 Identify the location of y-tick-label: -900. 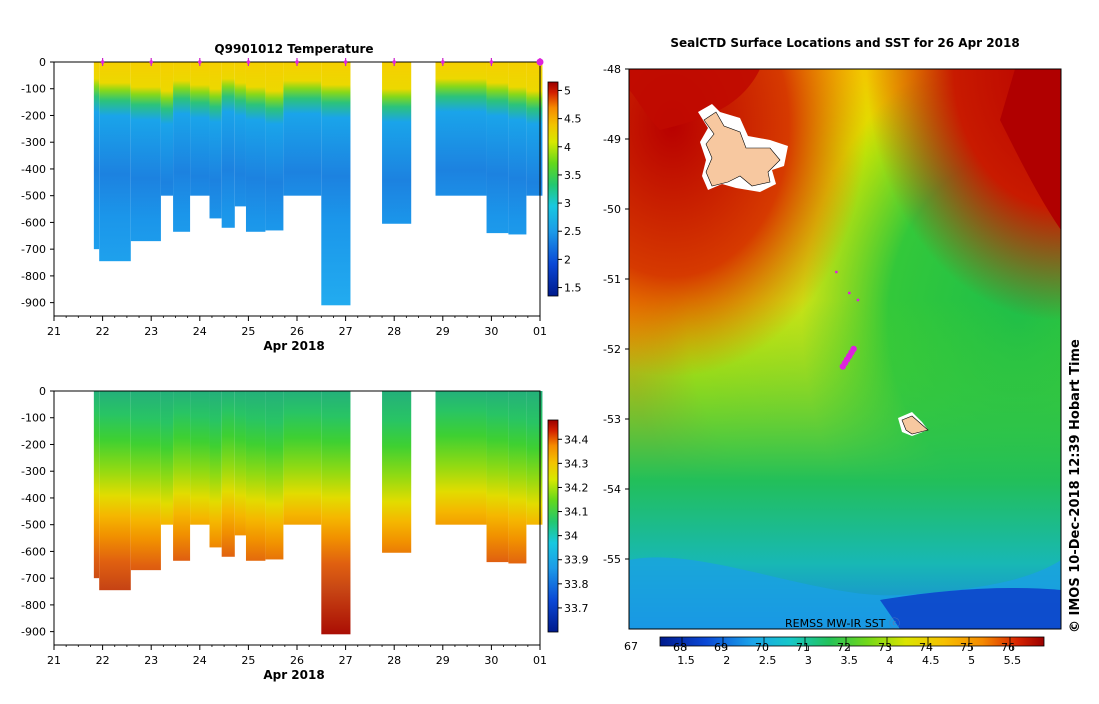
(33, 632).